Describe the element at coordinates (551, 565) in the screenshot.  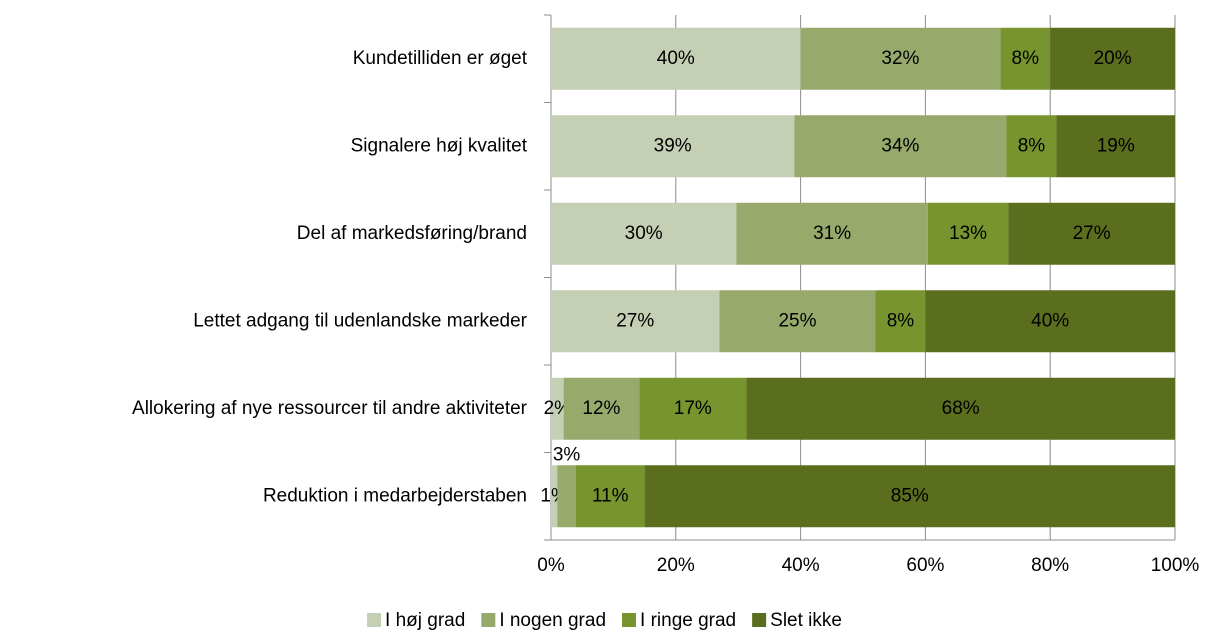
I see `x-tick-label: 0%` at that location.